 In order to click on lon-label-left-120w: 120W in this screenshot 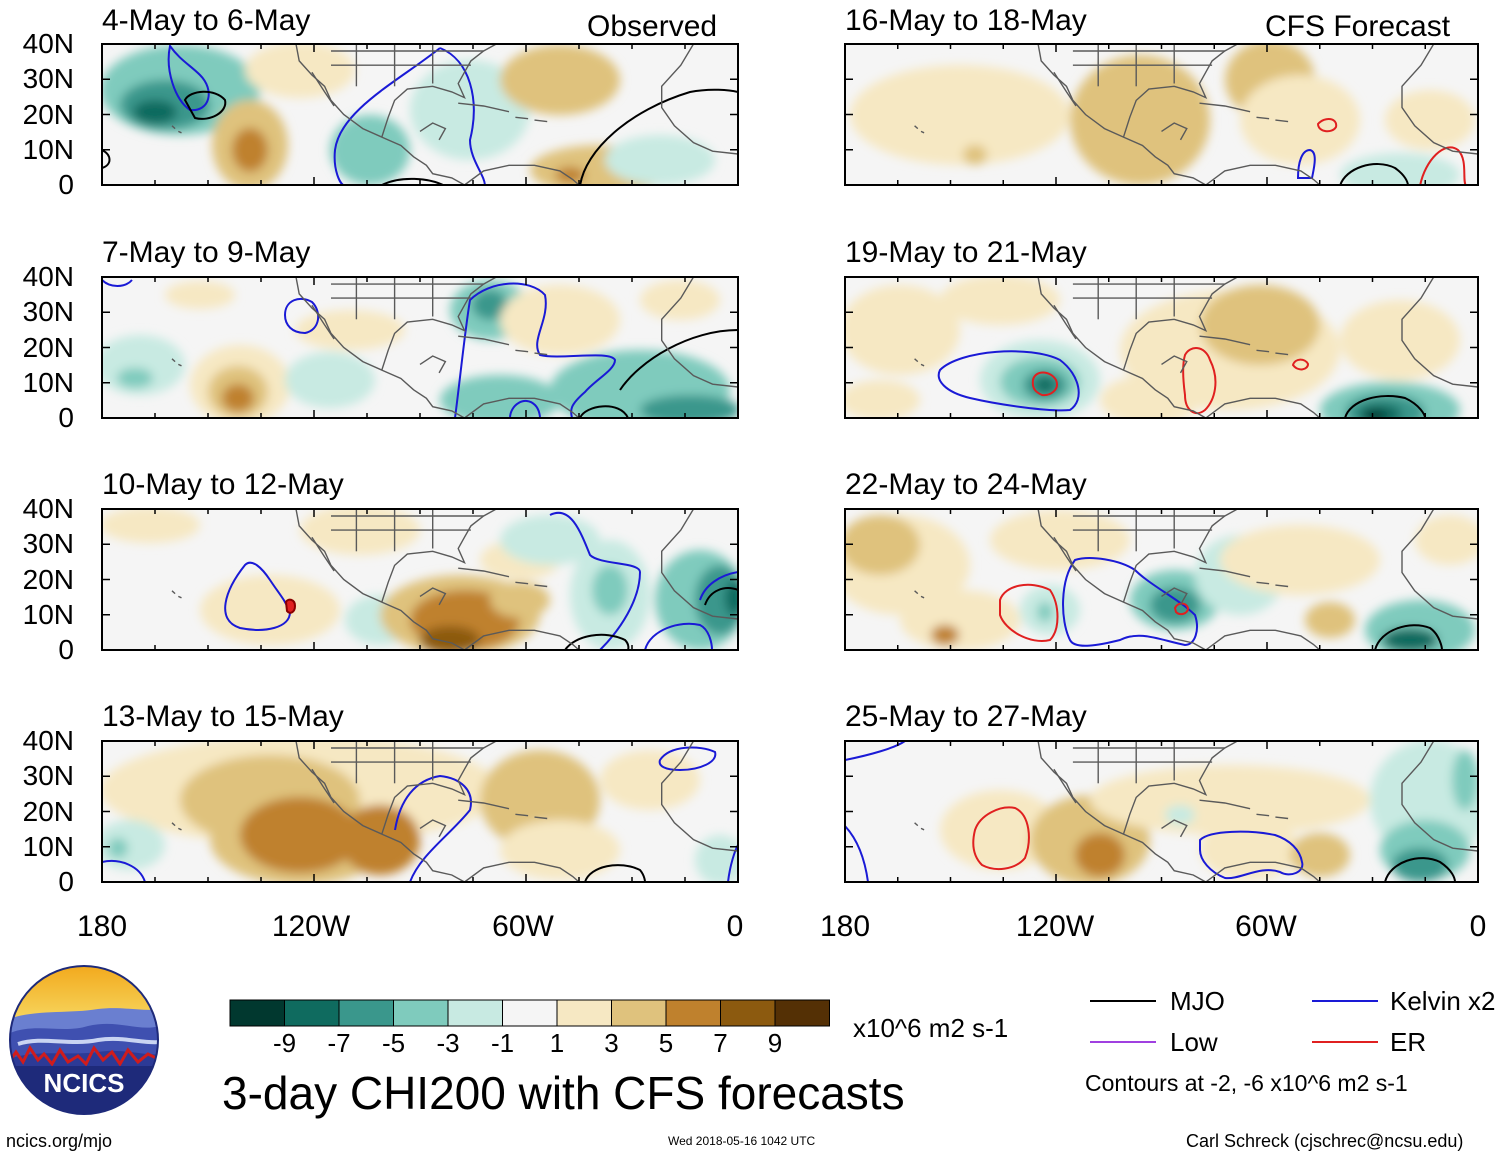, I will do `click(311, 926)`.